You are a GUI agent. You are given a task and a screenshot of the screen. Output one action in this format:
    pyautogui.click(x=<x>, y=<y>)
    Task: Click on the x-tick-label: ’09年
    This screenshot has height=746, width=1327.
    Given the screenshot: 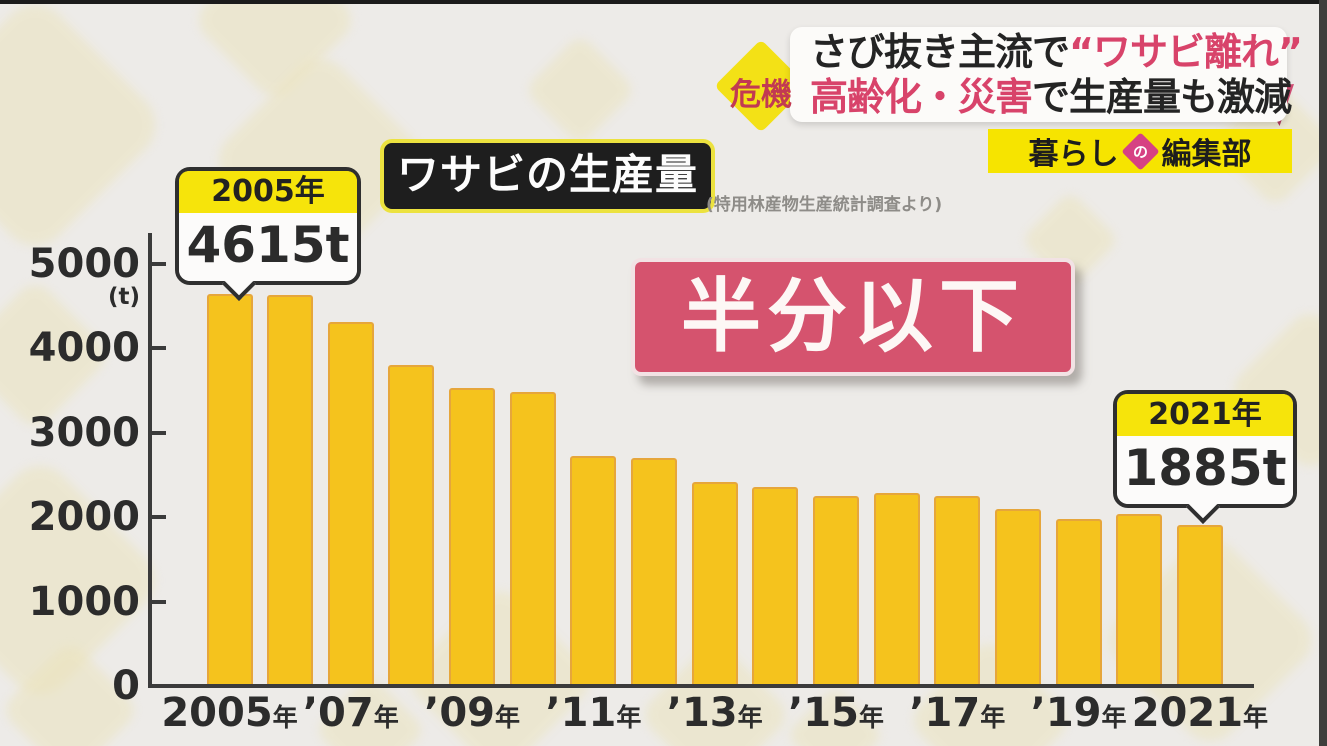 What is the action you would take?
    pyautogui.click(x=472, y=713)
    